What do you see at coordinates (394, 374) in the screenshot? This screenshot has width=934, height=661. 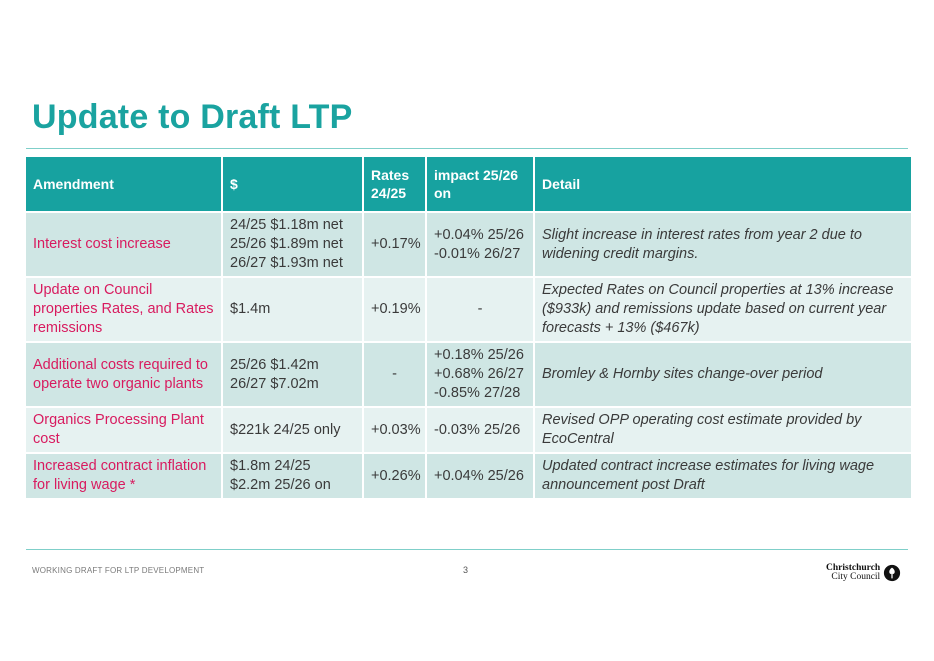 I see `cell-rates: -` at bounding box center [394, 374].